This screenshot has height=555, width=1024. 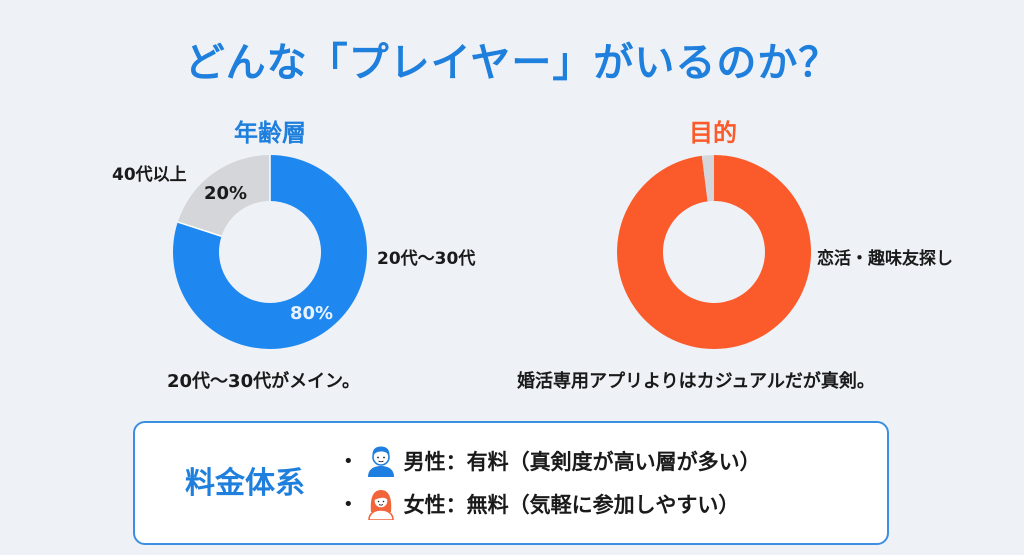 I want to click on female-person-icon, so click(x=380, y=505).